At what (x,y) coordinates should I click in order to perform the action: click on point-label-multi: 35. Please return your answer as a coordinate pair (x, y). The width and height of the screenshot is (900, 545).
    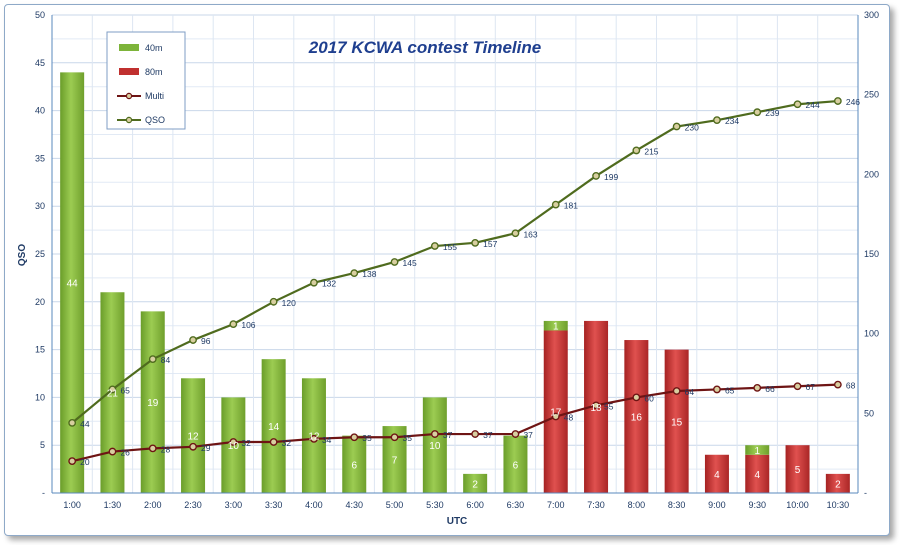
    Looking at the image, I should click on (367, 438).